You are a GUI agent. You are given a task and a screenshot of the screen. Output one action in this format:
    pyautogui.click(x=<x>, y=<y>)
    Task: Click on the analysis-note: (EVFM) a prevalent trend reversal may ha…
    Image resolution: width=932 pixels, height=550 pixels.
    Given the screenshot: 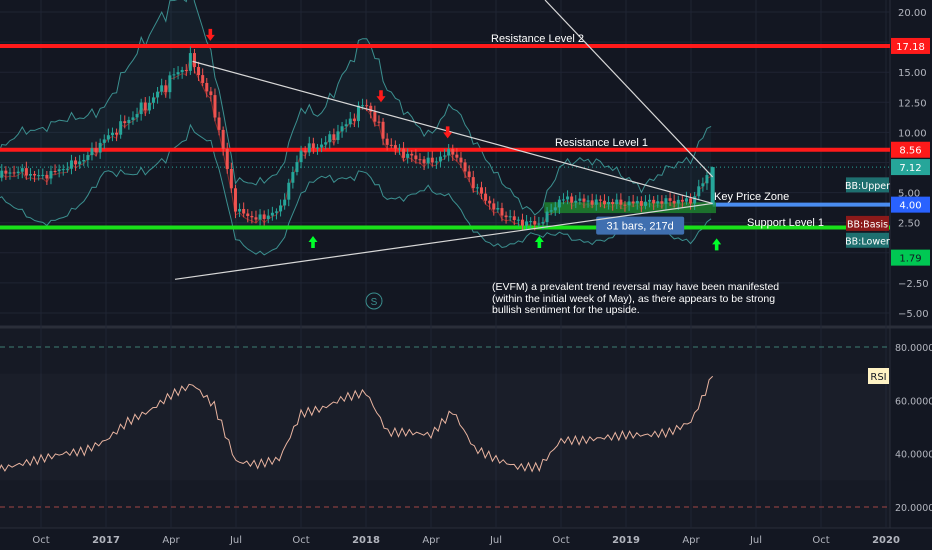 What is the action you would take?
    pyautogui.click(x=636, y=298)
    